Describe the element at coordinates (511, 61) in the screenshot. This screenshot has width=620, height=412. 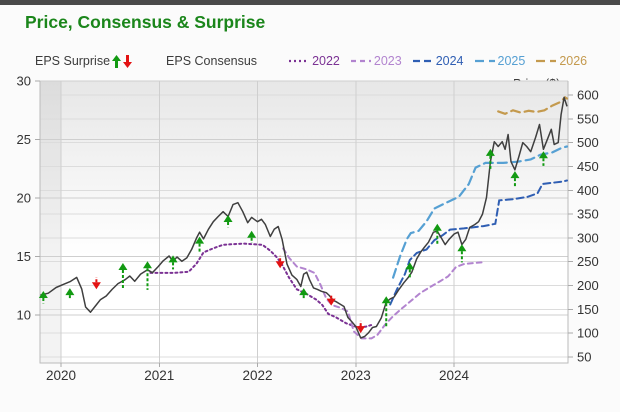
I see `legend-year-label: 2025` at that location.